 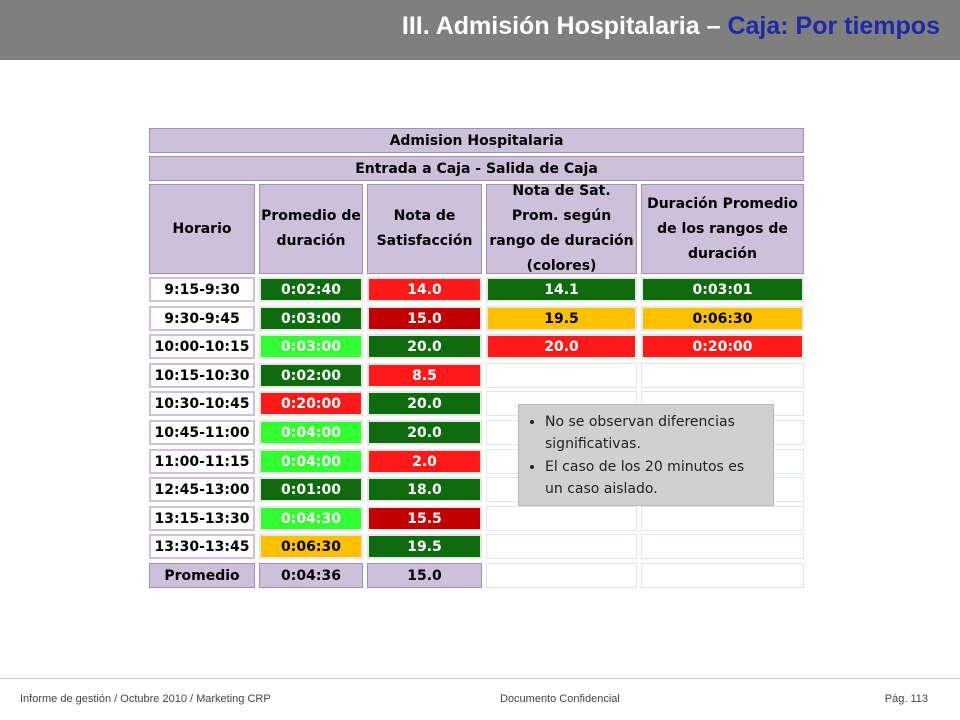 I want to click on nota-cell: 19.5, so click(x=424, y=546).